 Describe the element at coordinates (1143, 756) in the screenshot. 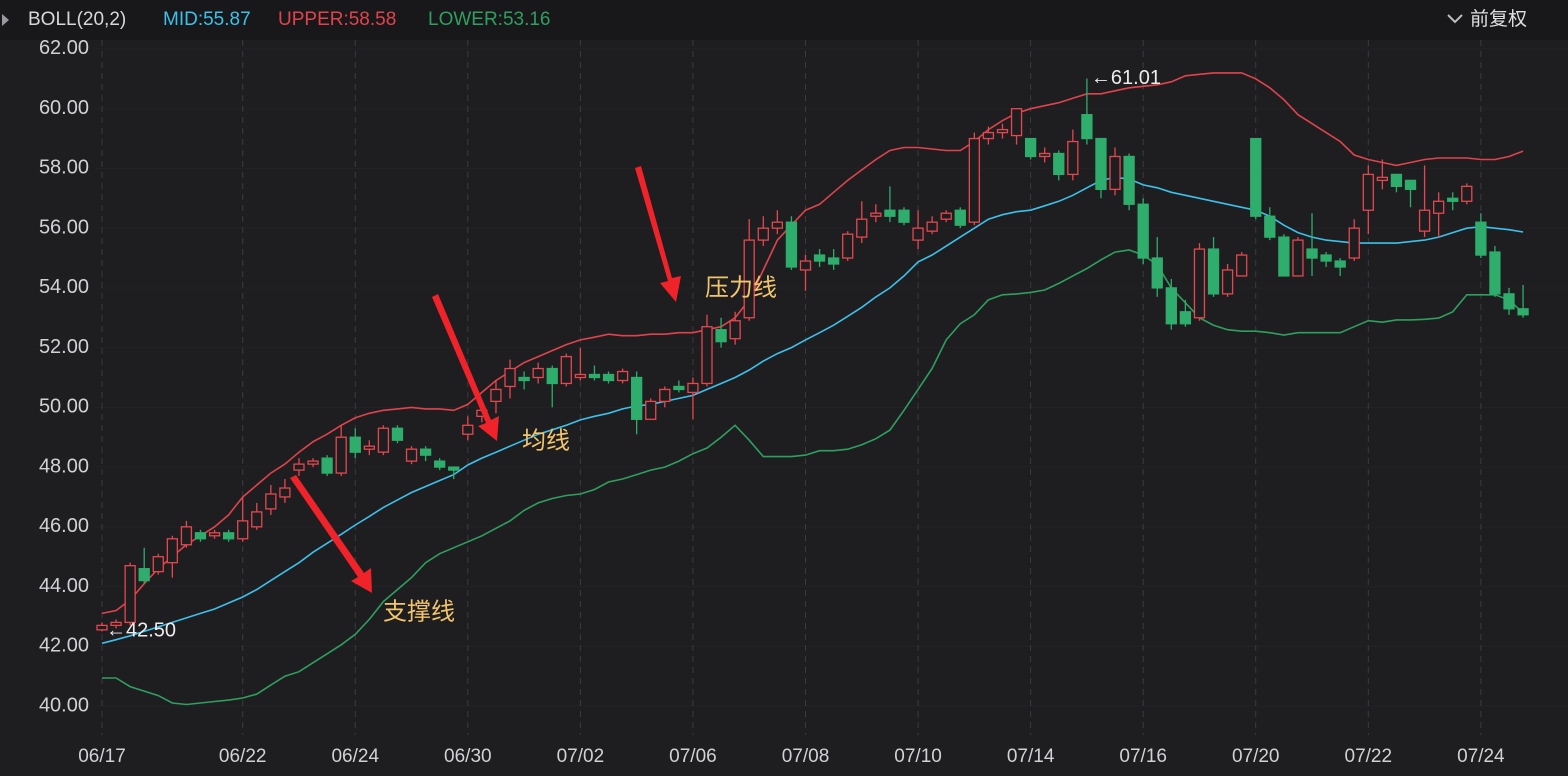

I see `x-tick-label: 07/16` at that location.